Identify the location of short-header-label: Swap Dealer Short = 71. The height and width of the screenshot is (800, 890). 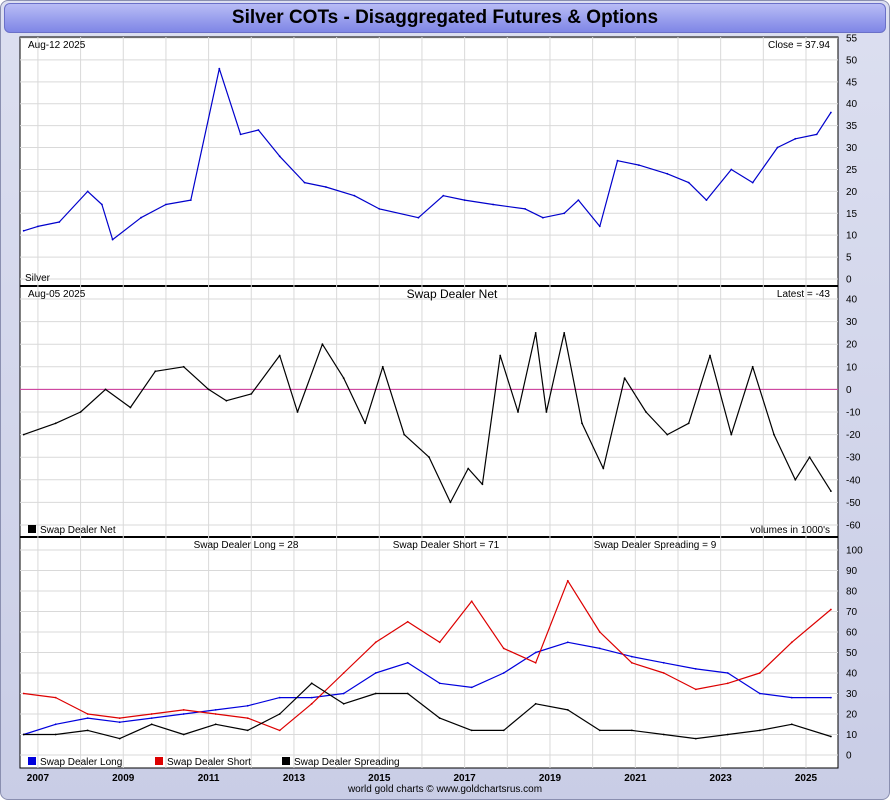
(446, 545).